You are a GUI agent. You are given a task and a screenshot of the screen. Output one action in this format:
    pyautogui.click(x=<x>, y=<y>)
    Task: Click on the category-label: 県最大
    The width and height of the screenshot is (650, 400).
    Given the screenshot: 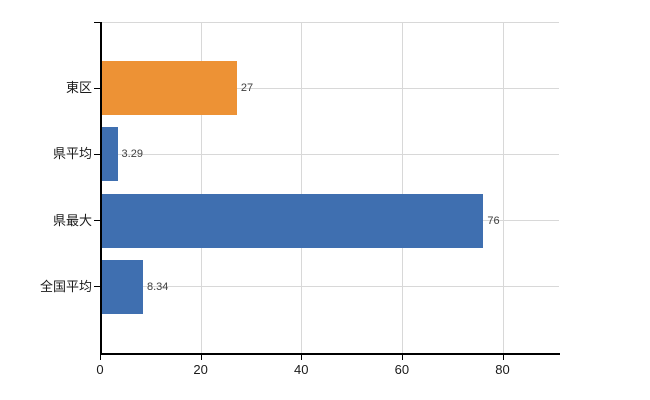 What is the action you would take?
    pyautogui.click(x=72, y=220)
    